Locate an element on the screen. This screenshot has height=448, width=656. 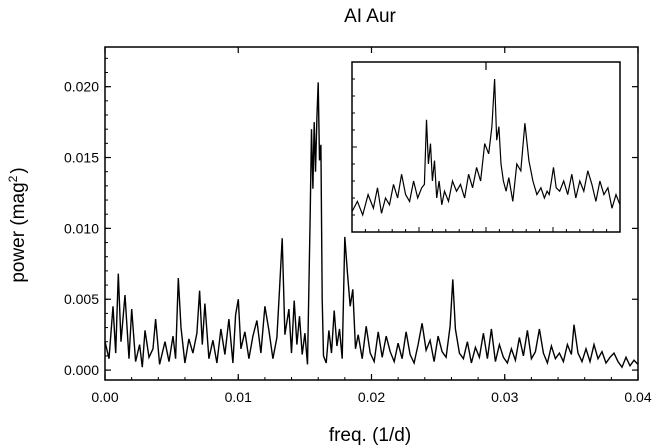
x-tick-label: 0.00 is located at coordinates (104, 397).